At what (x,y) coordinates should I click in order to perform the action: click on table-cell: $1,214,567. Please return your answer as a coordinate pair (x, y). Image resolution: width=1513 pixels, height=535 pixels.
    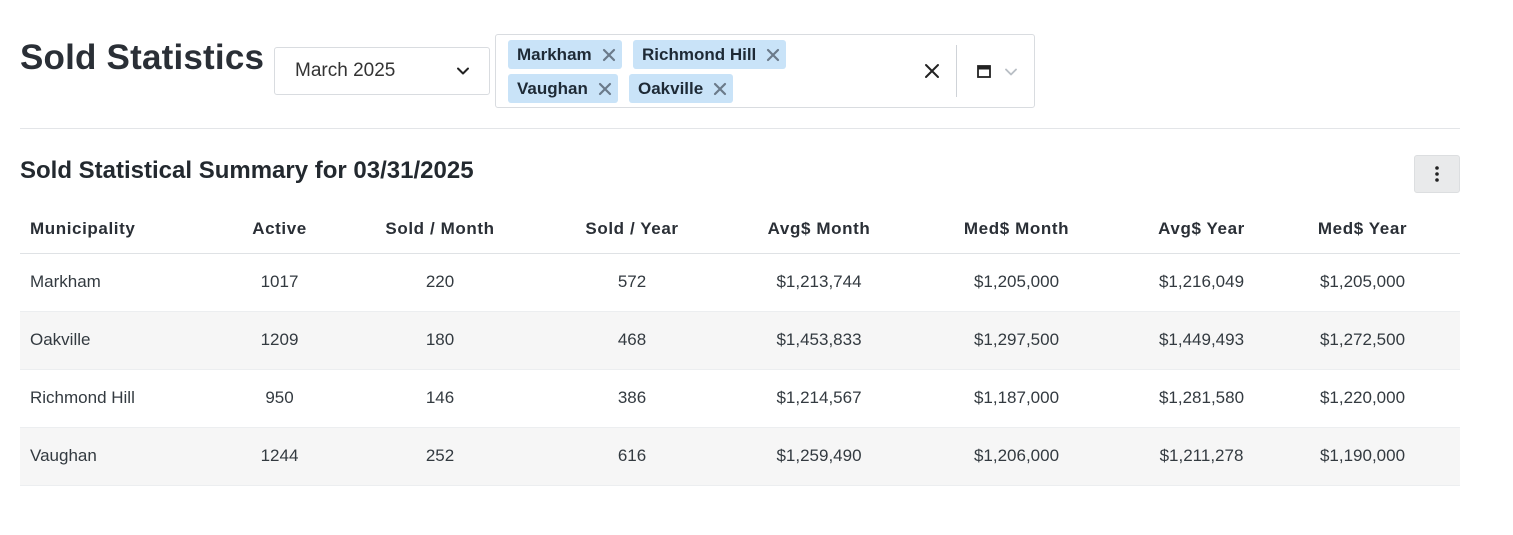
    Looking at the image, I should click on (819, 398).